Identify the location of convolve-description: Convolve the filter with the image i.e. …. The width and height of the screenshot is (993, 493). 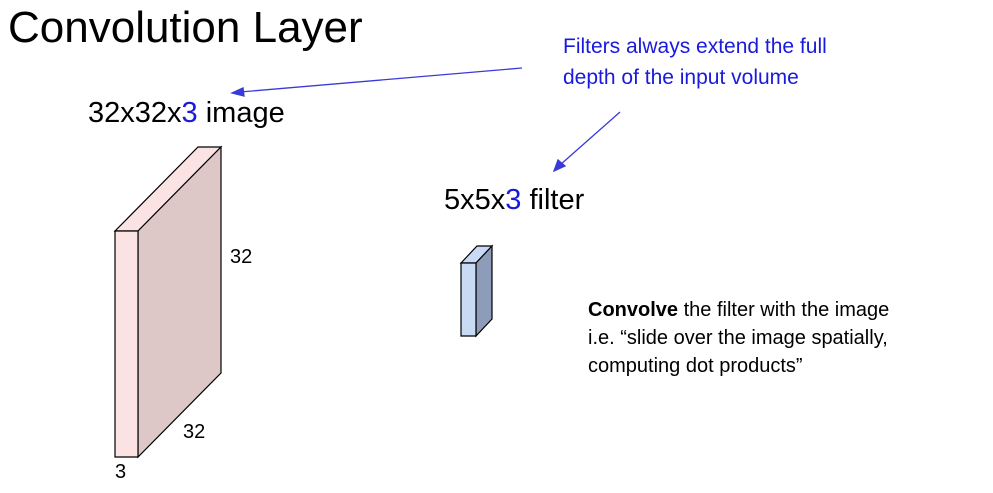
(788, 338).